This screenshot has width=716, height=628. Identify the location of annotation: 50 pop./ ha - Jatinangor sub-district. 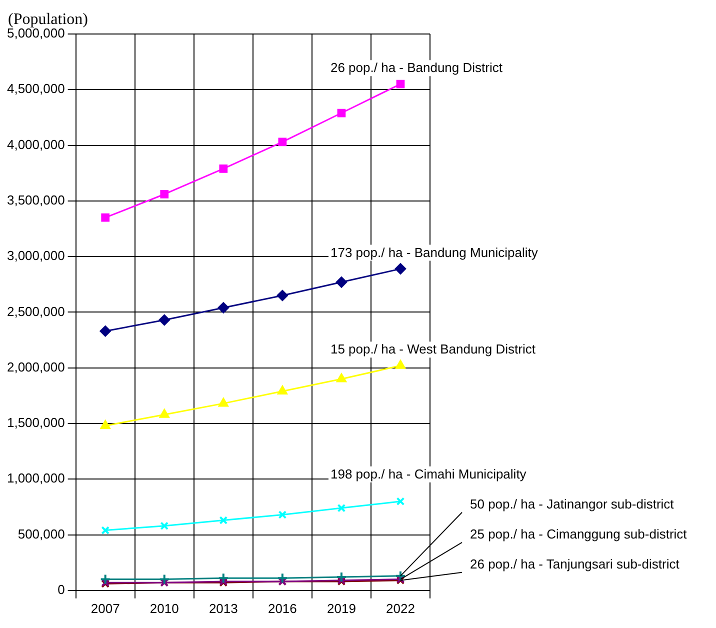
(572, 504).